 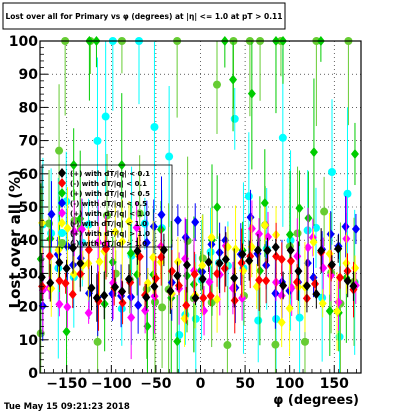 I want to click on y-tick-label: 30, so click(x=29, y=274).